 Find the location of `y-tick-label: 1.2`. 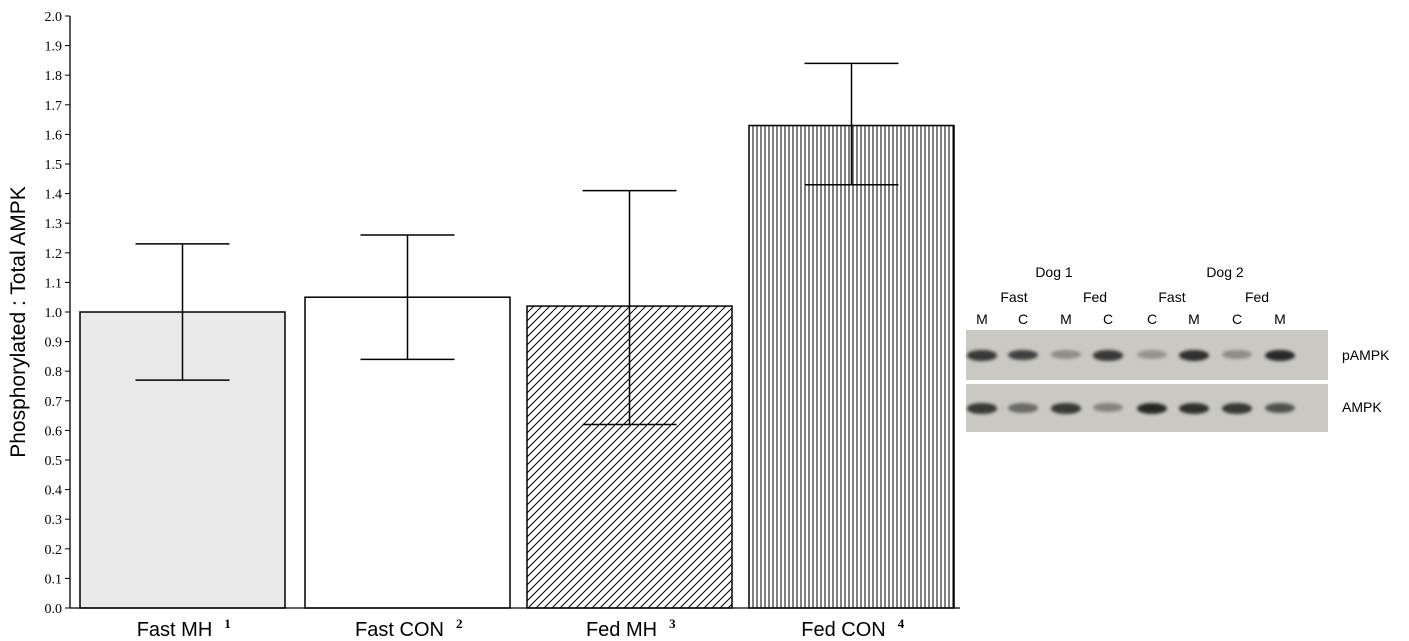

y-tick-label: 1.2 is located at coordinates (54, 254).